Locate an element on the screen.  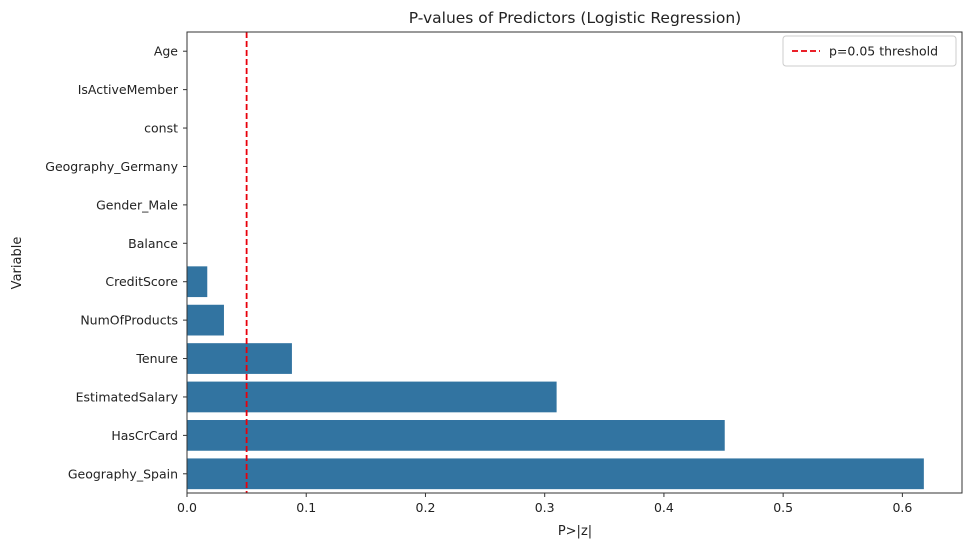
legend-box is located at coordinates (869, 51).